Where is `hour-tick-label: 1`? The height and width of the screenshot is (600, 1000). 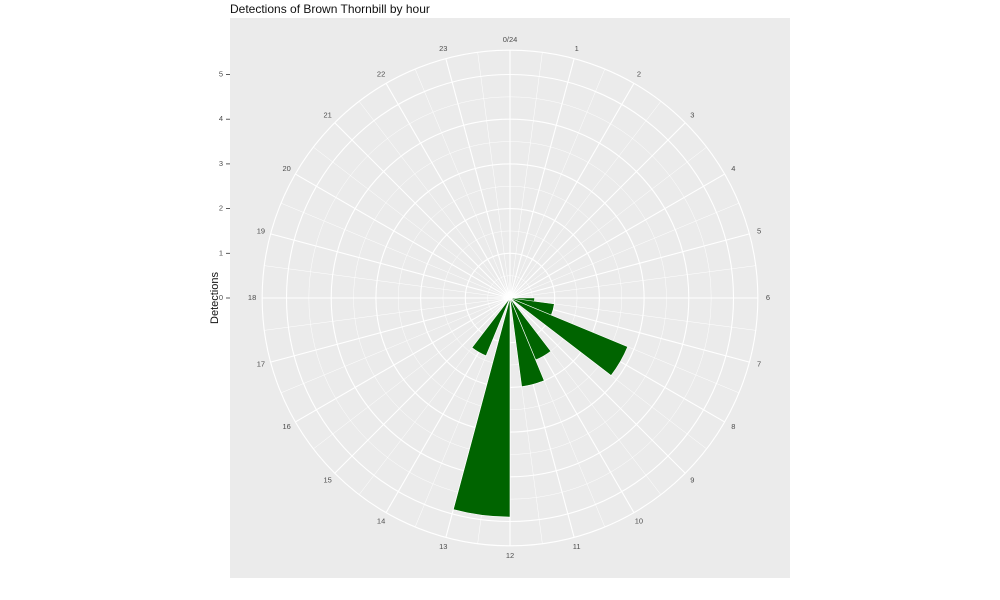
hour-tick-label: 1 is located at coordinates (577, 48).